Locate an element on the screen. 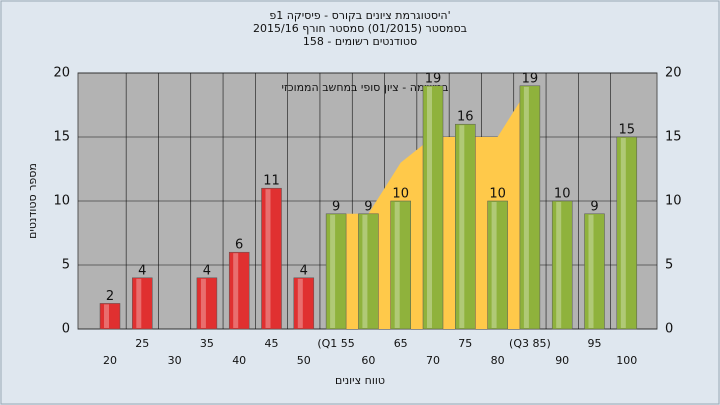 This screenshot has height=405, width=720. value-label: 15 is located at coordinates (627, 130).